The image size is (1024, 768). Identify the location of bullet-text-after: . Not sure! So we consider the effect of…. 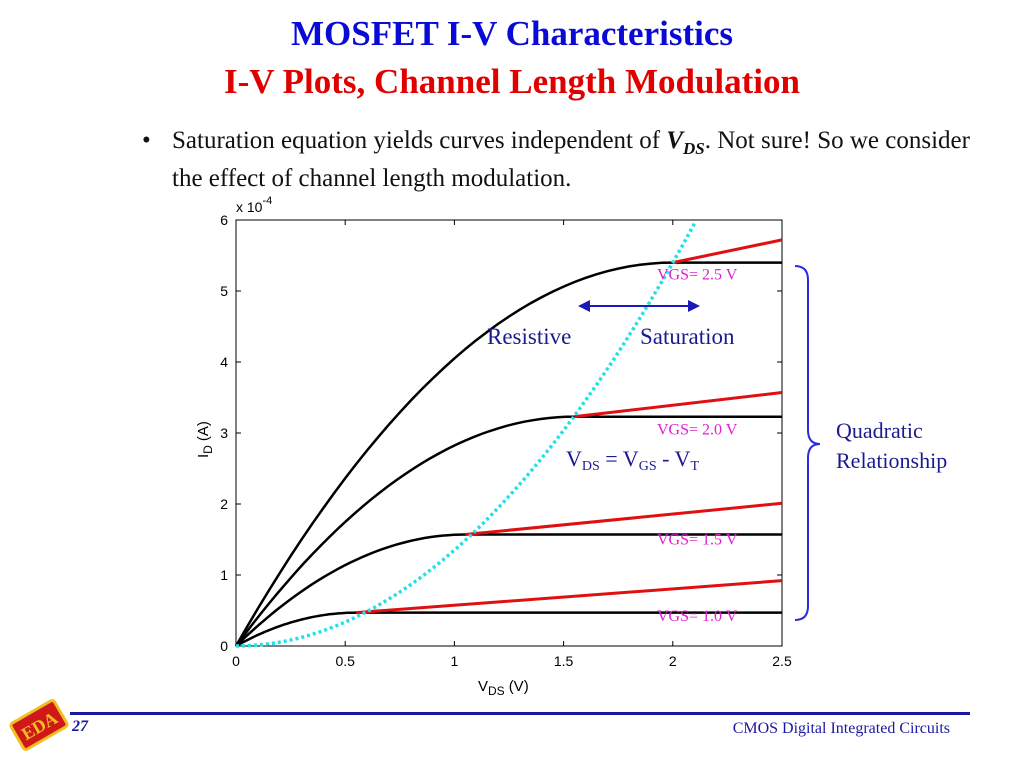
(571, 159).